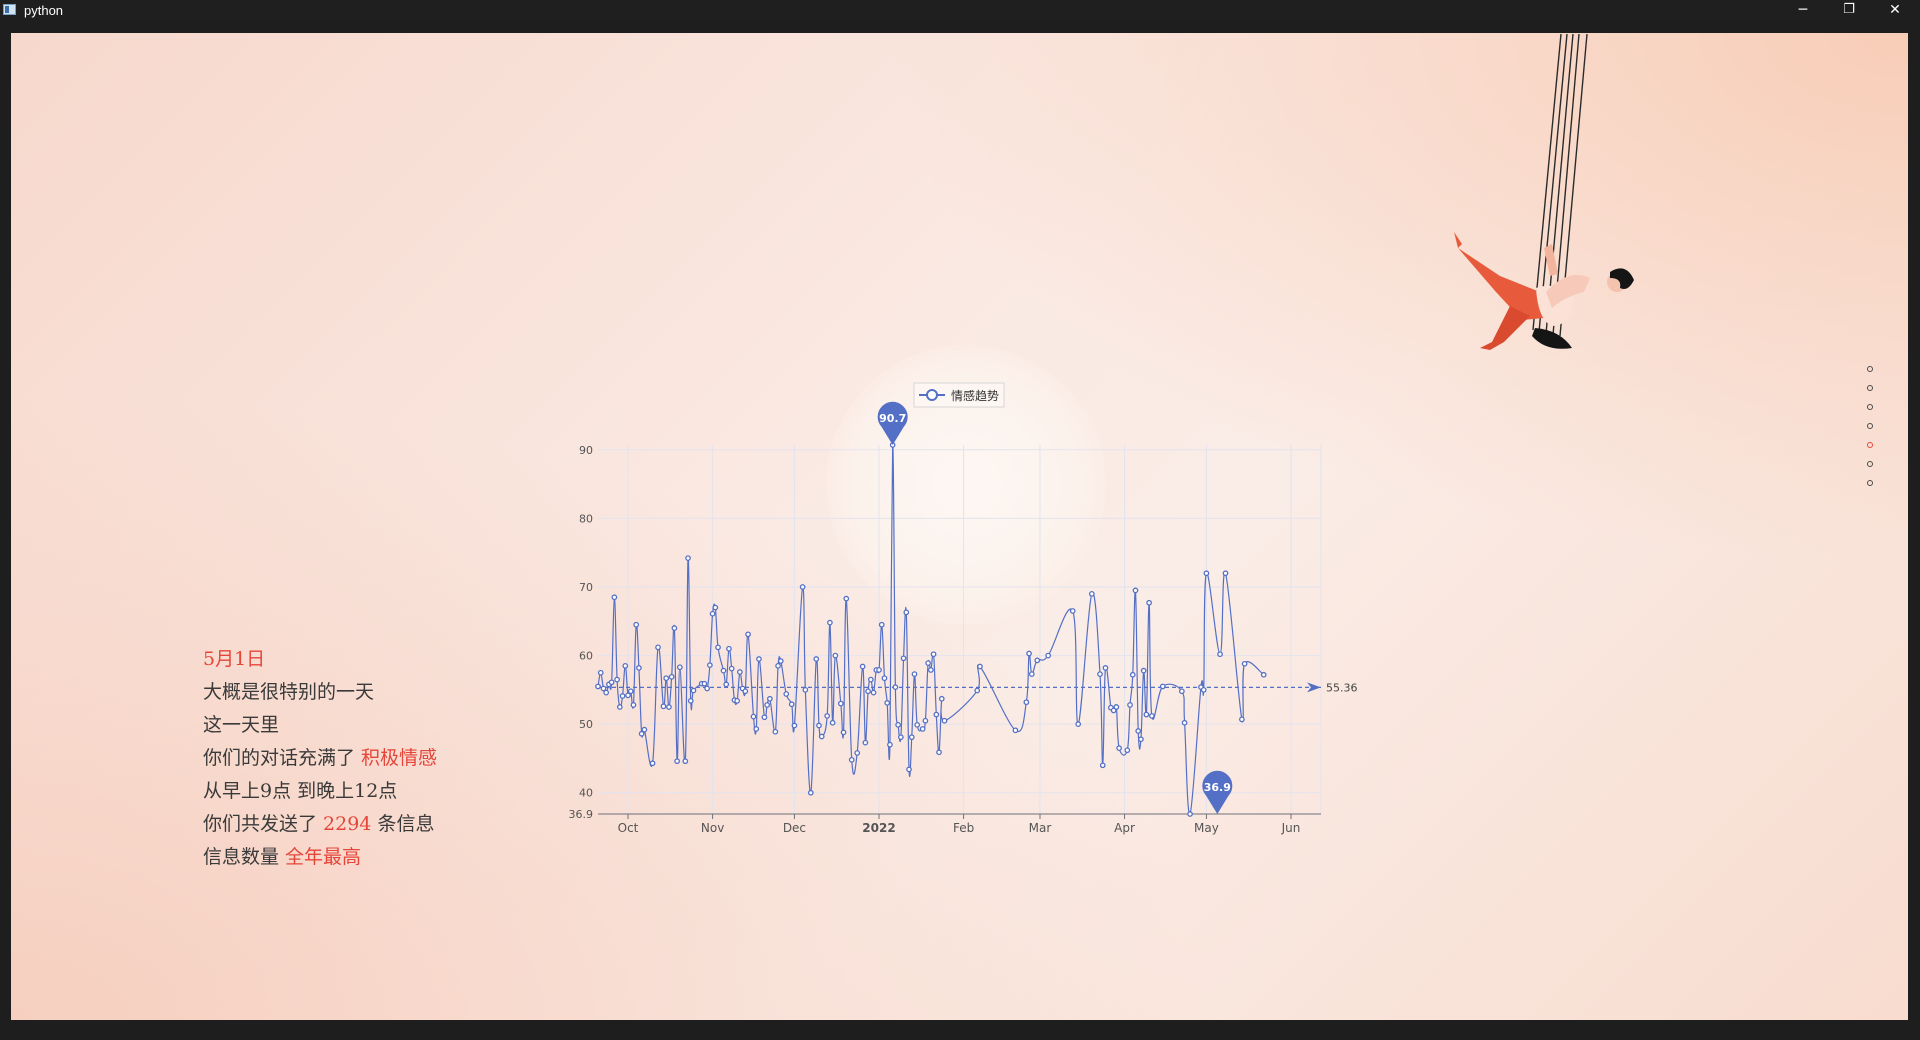  I want to click on python-app-icon, so click(9, 9).